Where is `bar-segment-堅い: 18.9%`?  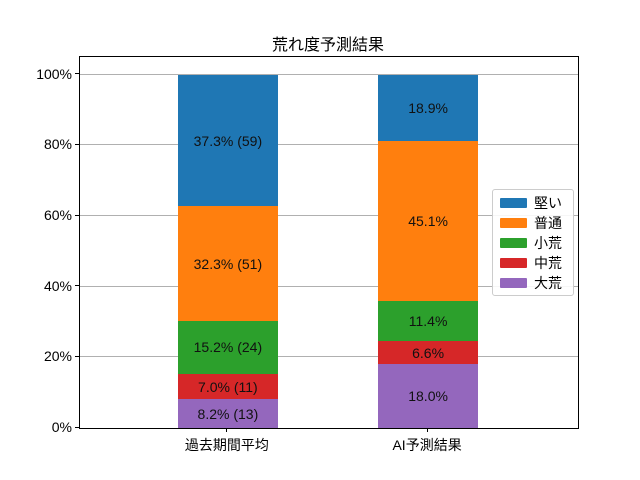
bar-segment-堅い: 18.9% is located at coordinates (428, 108).